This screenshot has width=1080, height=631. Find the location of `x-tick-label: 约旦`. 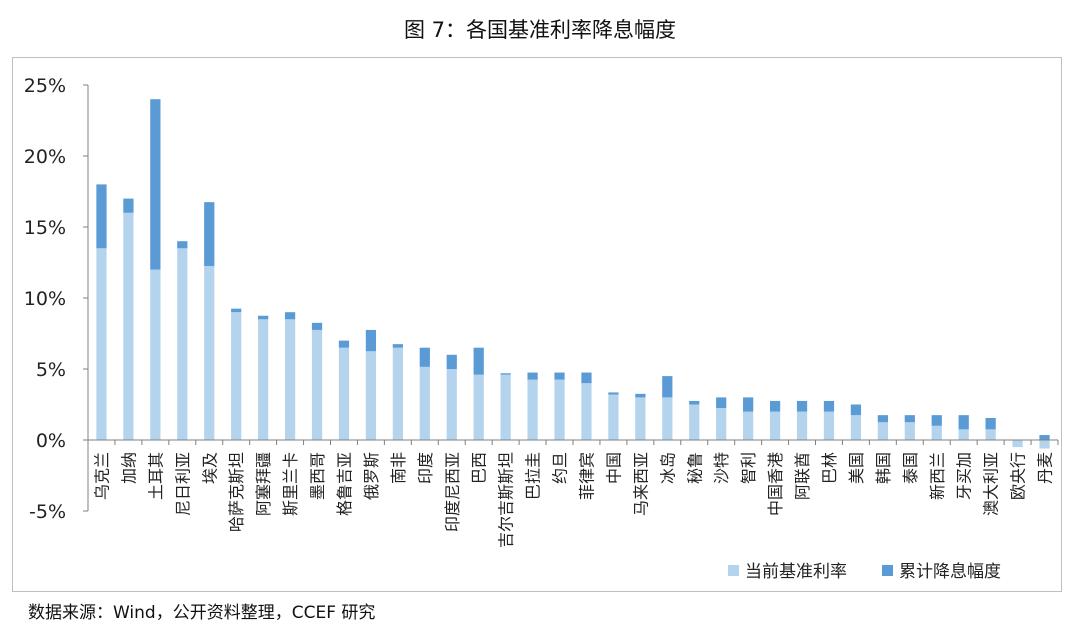

x-tick-label: 约旦 is located at coordinates (560, 468).